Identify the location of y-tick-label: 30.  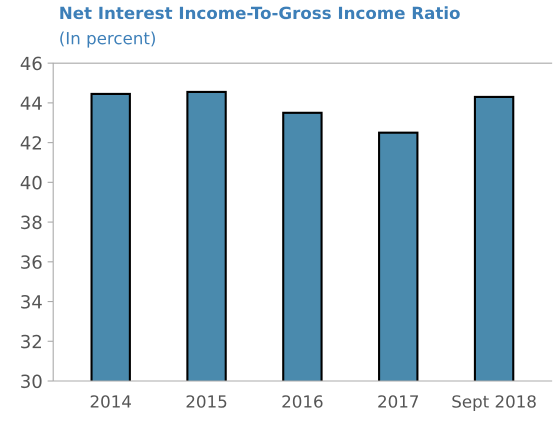
(31, 381).